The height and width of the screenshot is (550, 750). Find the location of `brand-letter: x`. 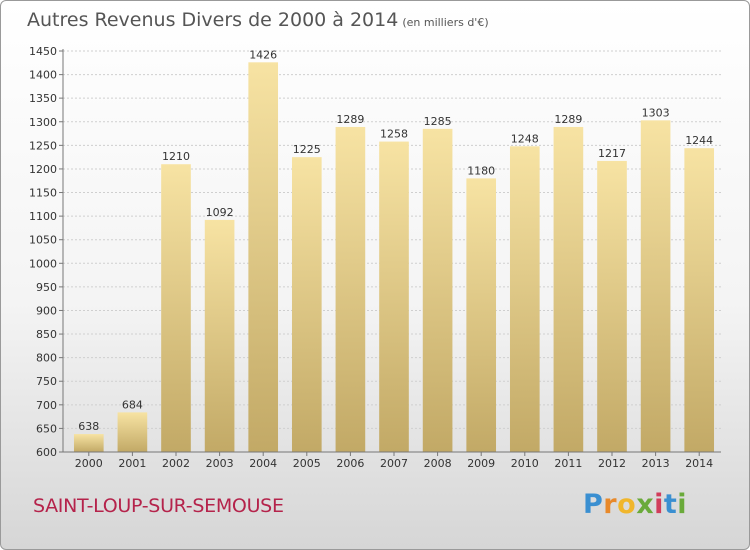

brand-letter: x is located at coordinates (645, 504).